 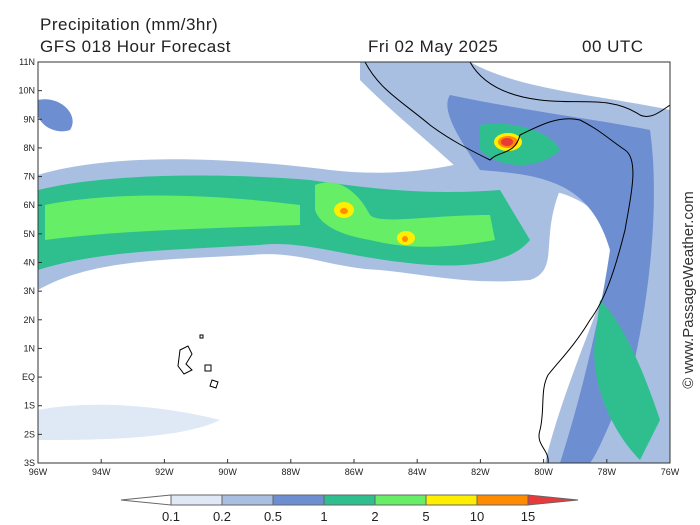 What do you see at coordinates (29, 177) in the screenshot?
I see `lat-label: 7N` at bounding box center [29, 177].